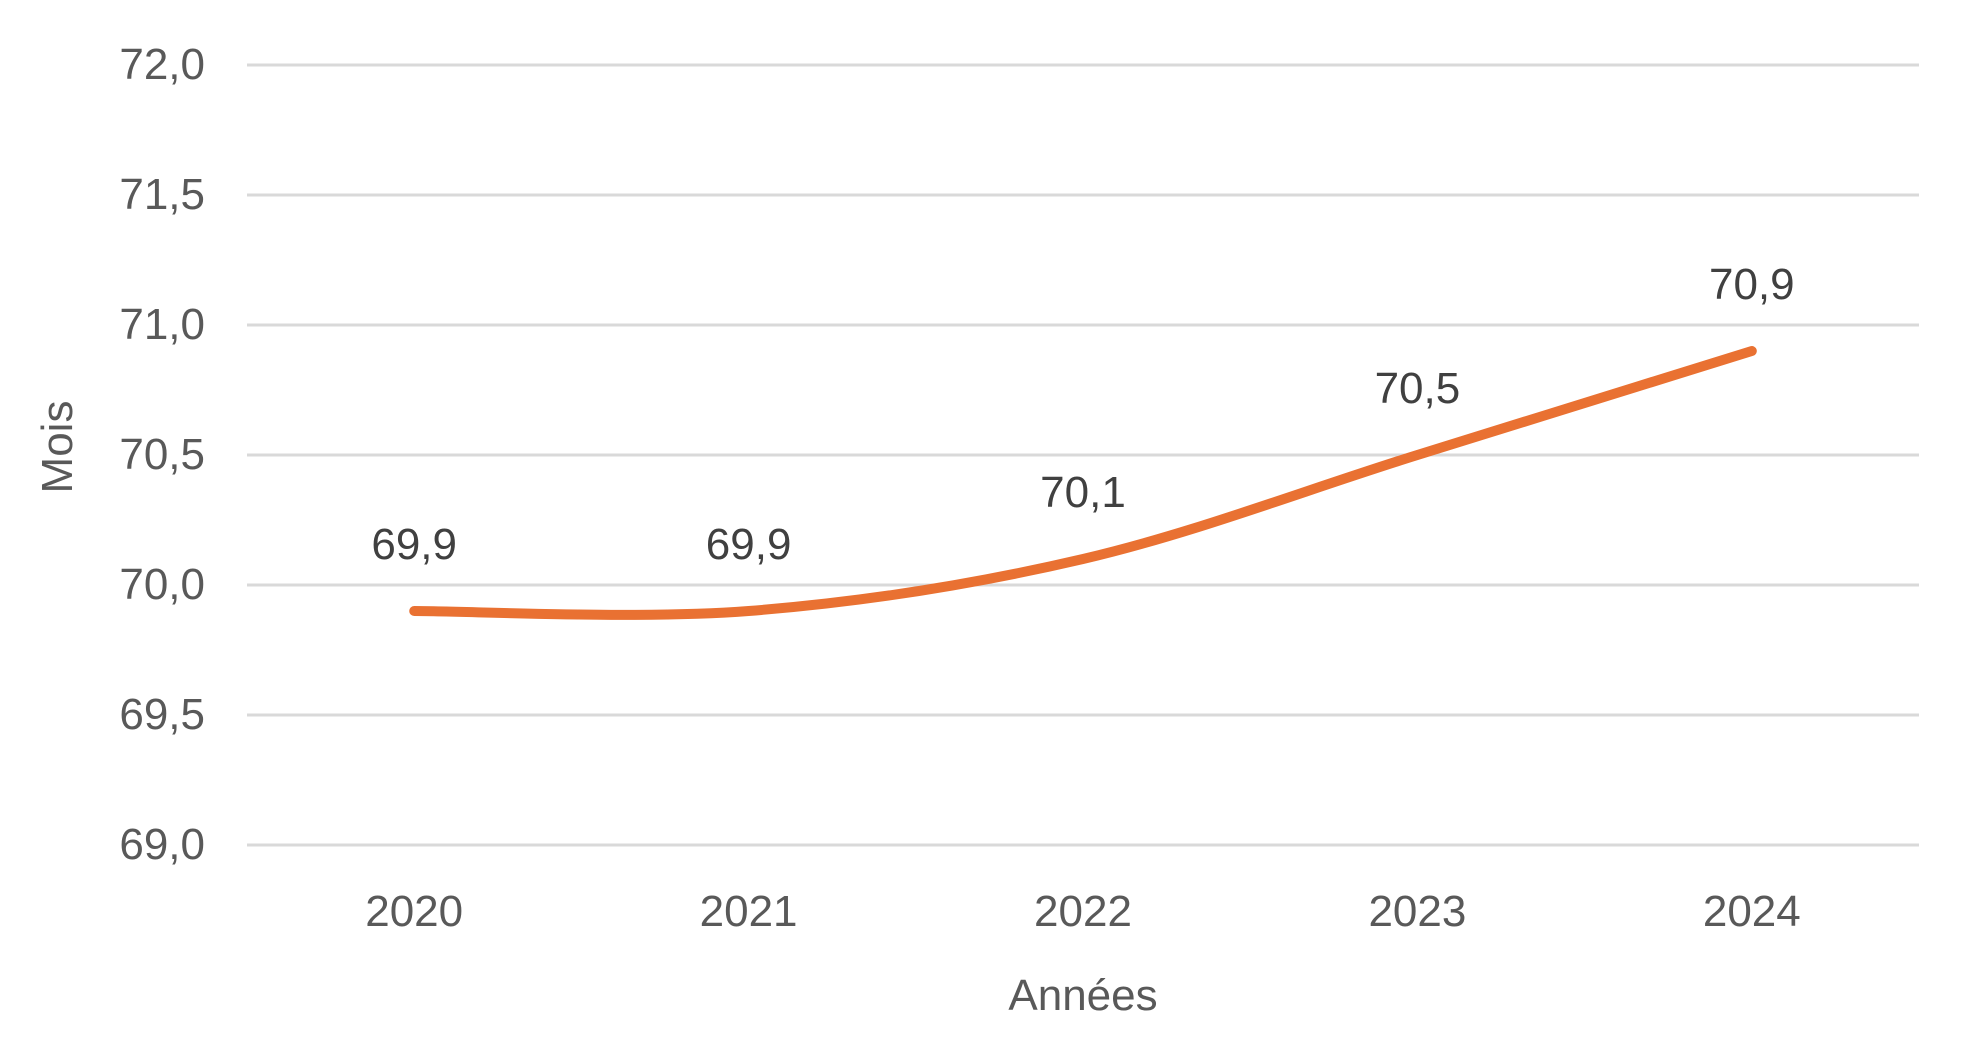  What do you see at coordinates (1083, 492) in the screenshot?
I see `data-label: 70,1` at bounding box center [1083, 492].